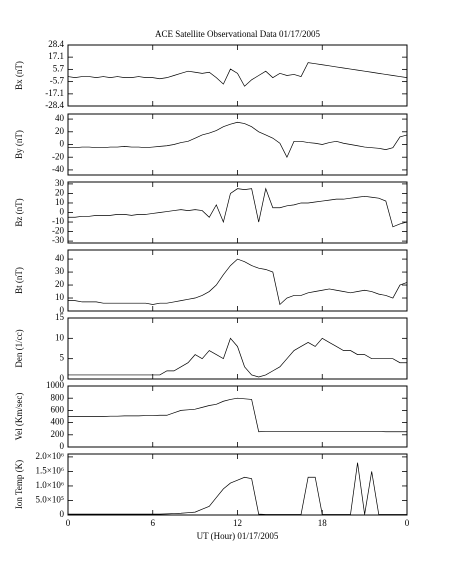 The image size is (453, 566). I want to click on y-tick-label: -40, so click(58, 169).